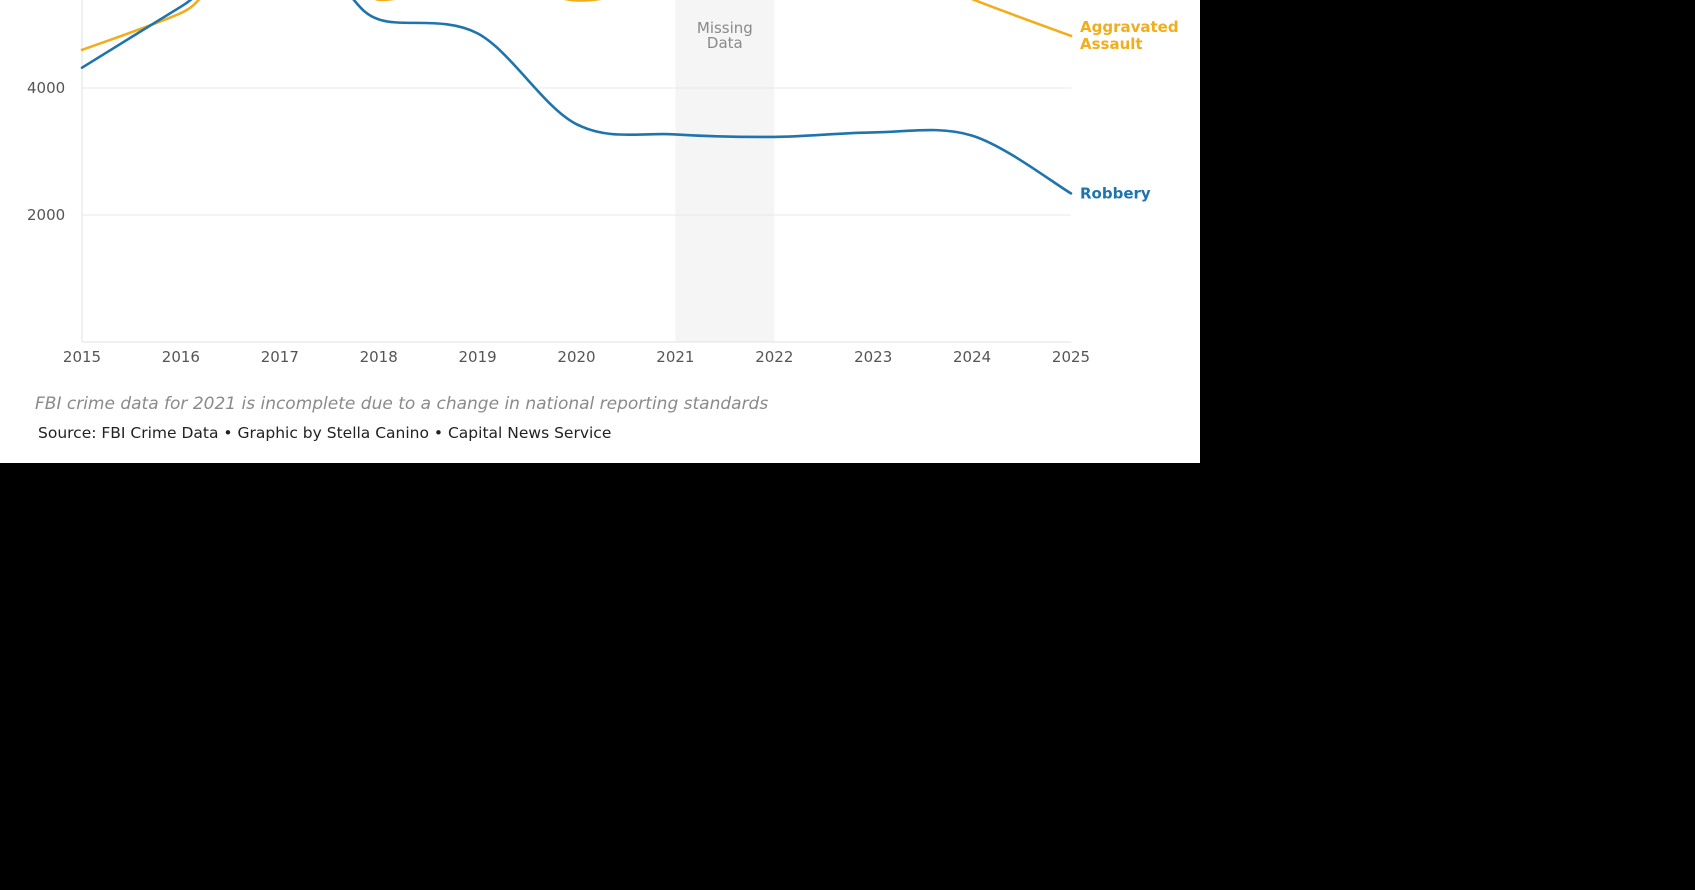 Image resolution: width=1695 pixels, height=890 pixels. What do you see at coordinates (379, 357) in the screenshot?
I see `x-tick-label: 2018` at bounding box center [379, 357].